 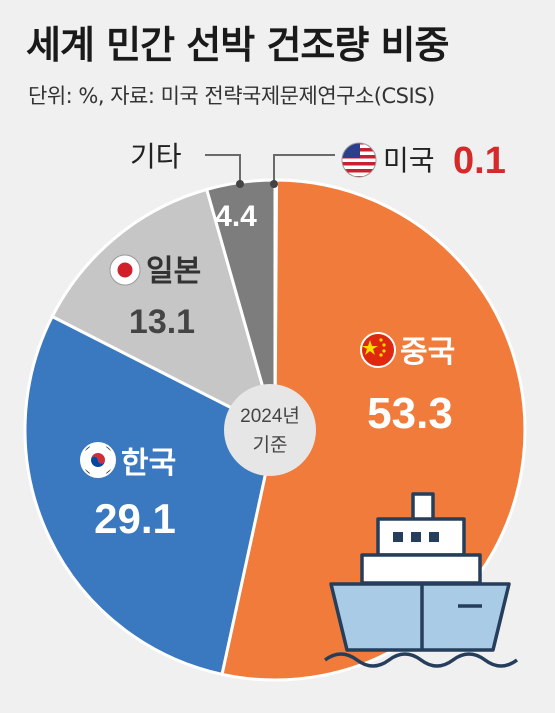 What do you see at coordinates (231, 96) in the screenshot?
I see `page-subtitle: 단위: %, 자료: 미국 전략국제문제연구소(CSIS)` at bounding box center [231, 96].